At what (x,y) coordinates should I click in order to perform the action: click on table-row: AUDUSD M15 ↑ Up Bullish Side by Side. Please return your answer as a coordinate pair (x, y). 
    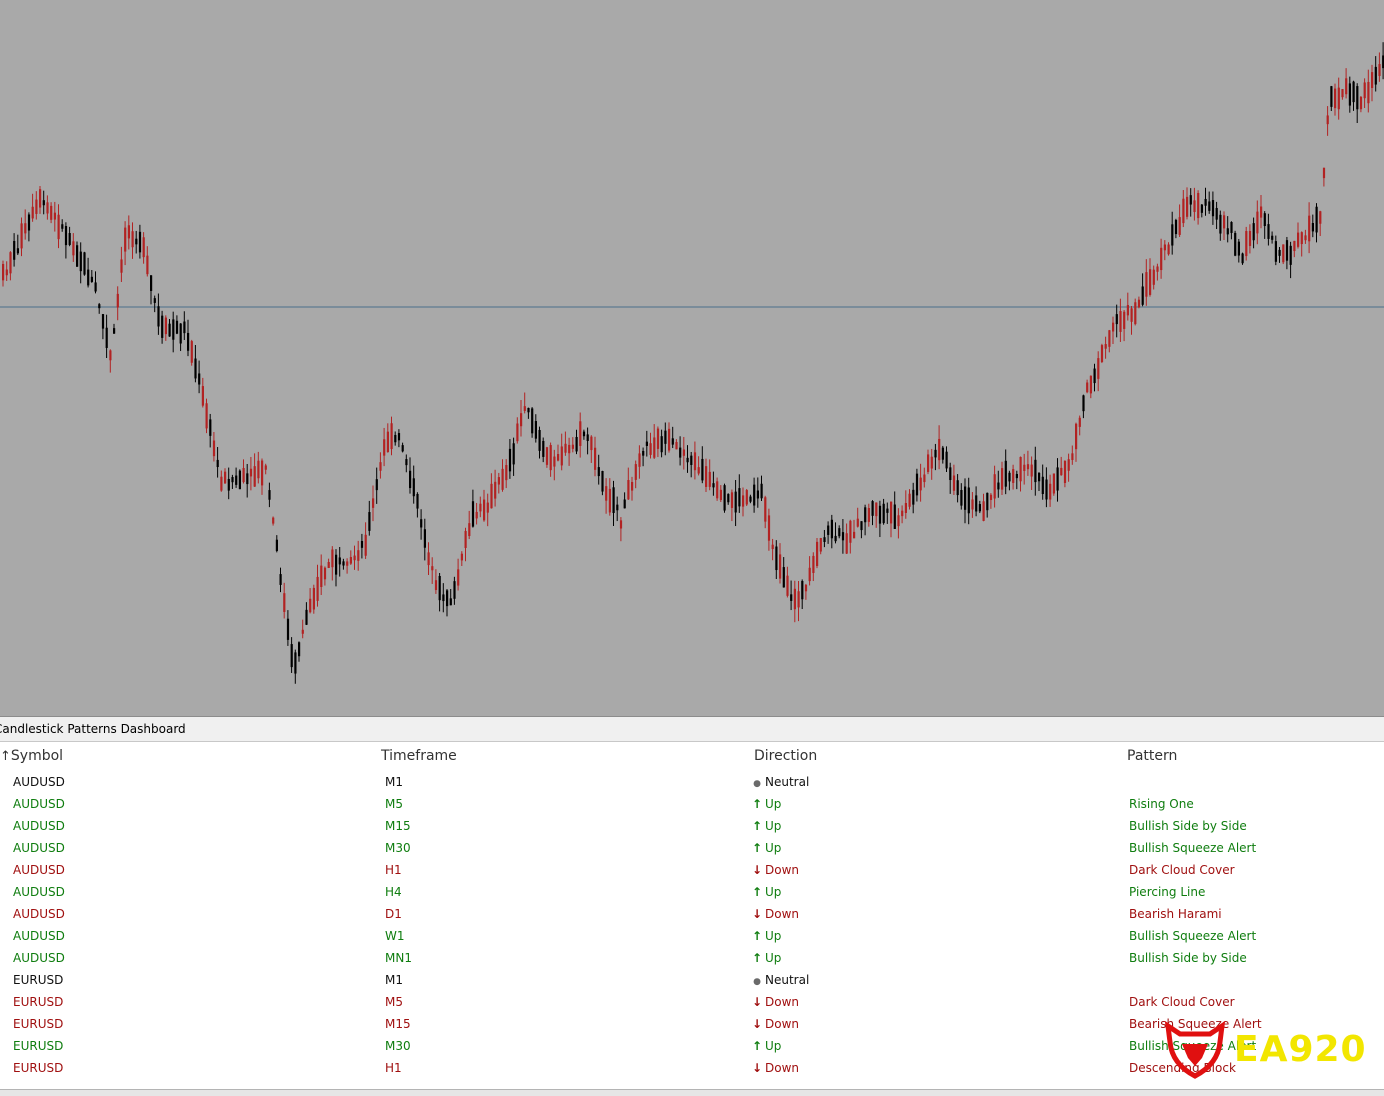
    Looking at the image, I should click on (692, 826).